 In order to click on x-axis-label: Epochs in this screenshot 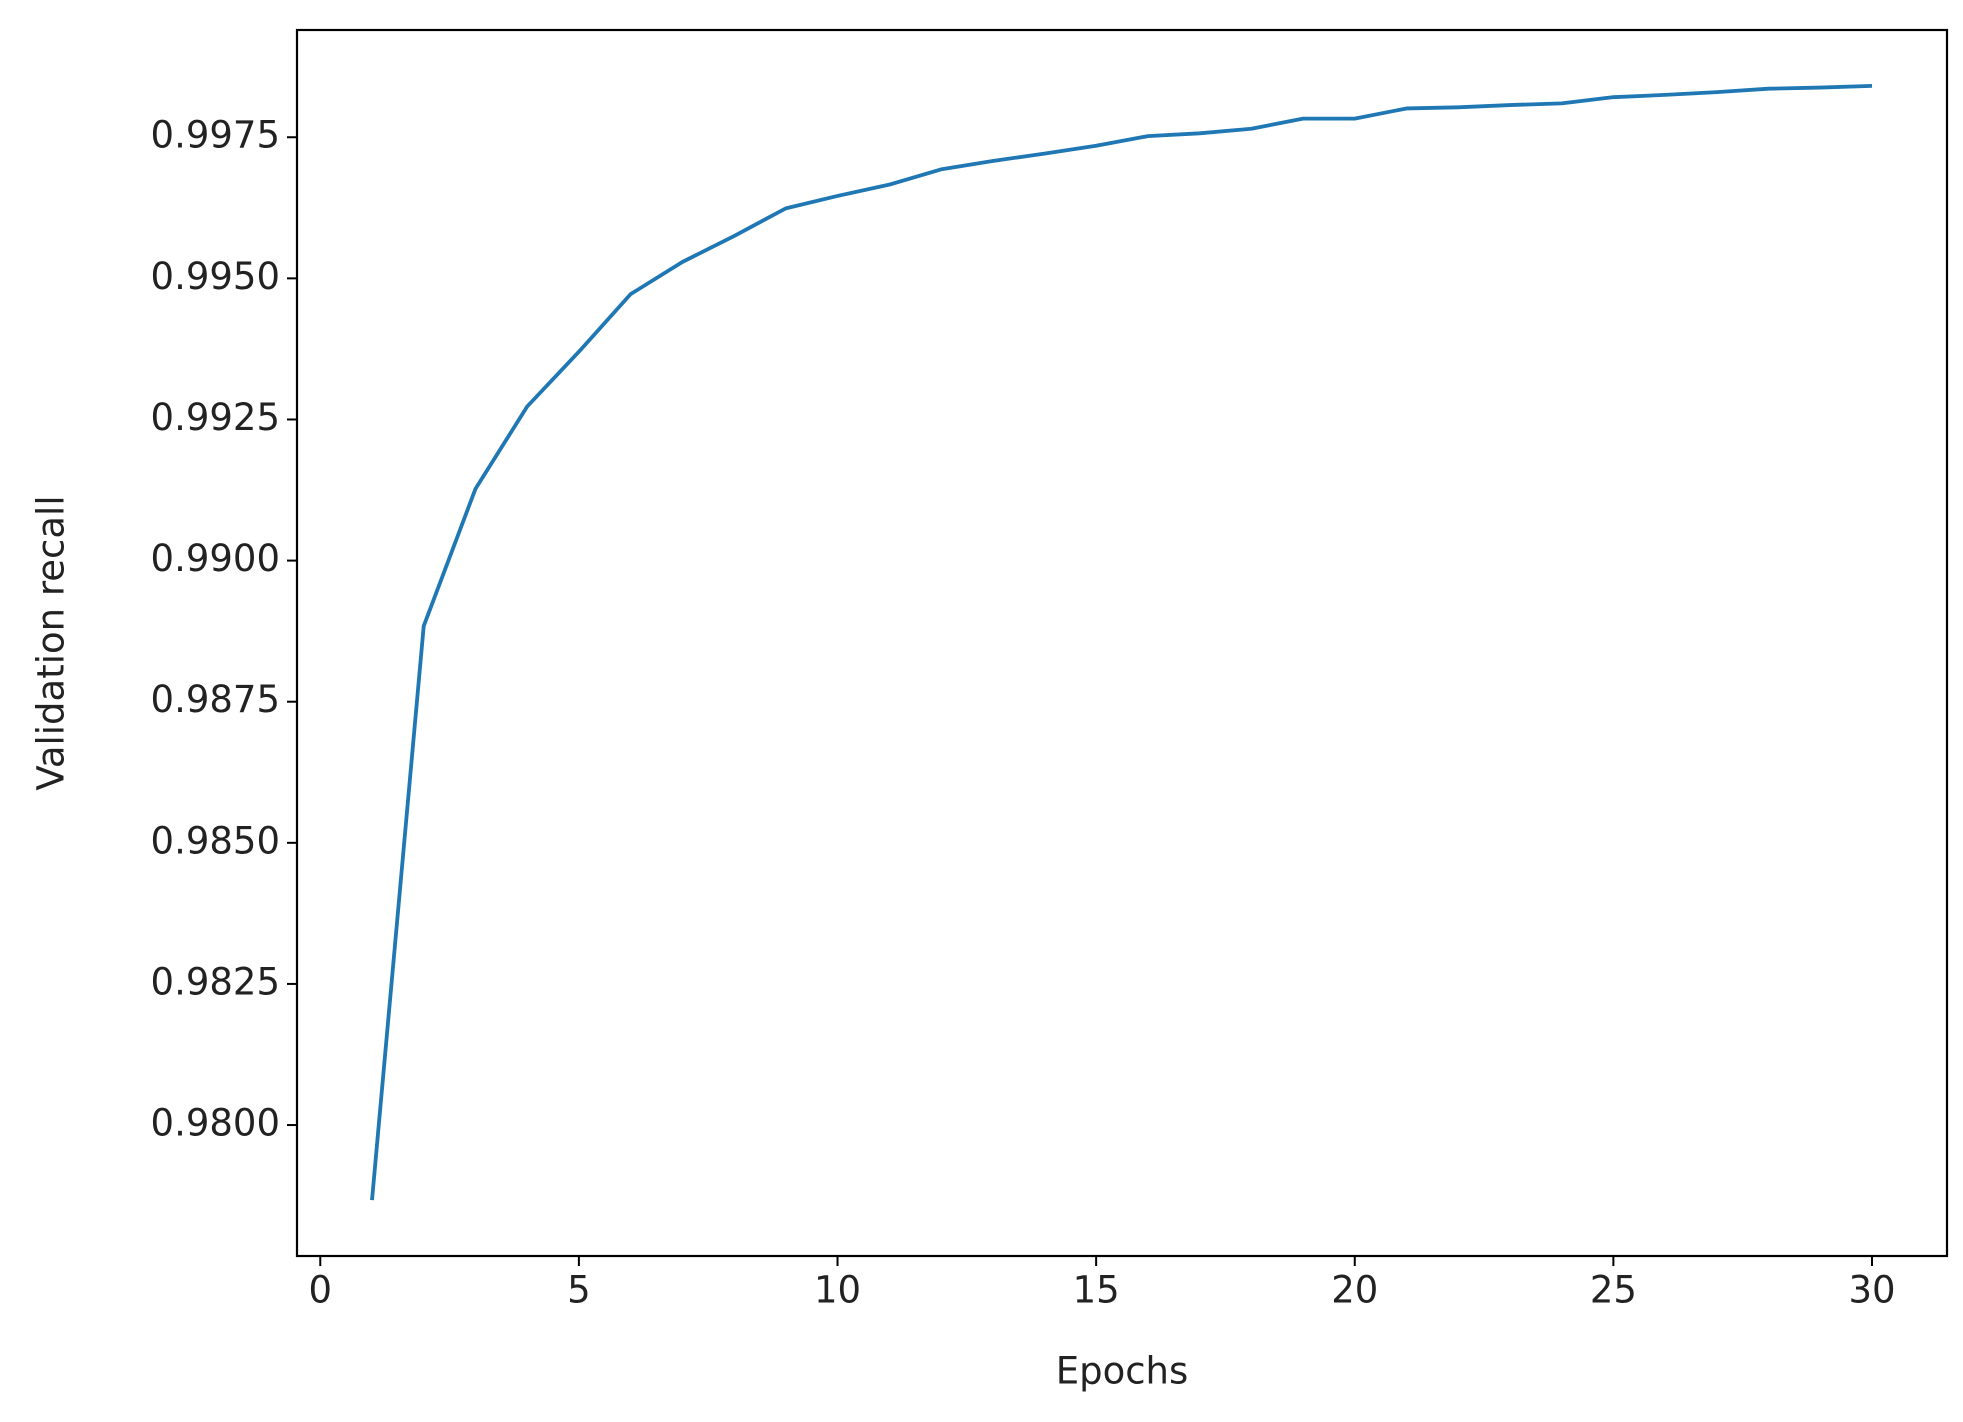, I will do `click(1122, 1371)`.